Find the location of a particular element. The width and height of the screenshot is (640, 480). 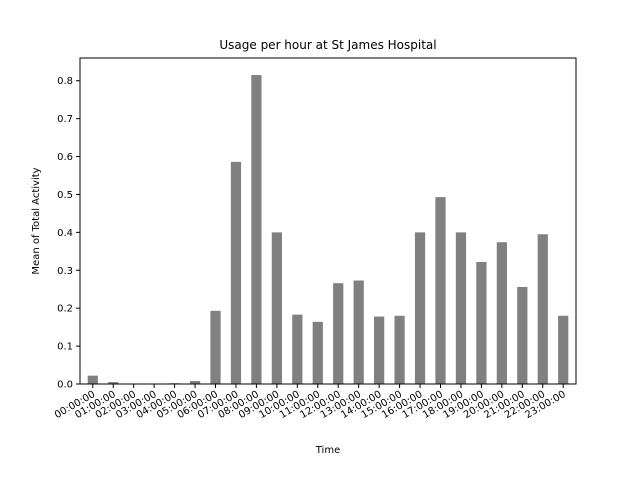

y-tick-label-7: 0.7 is located at coordinates (65, 119).